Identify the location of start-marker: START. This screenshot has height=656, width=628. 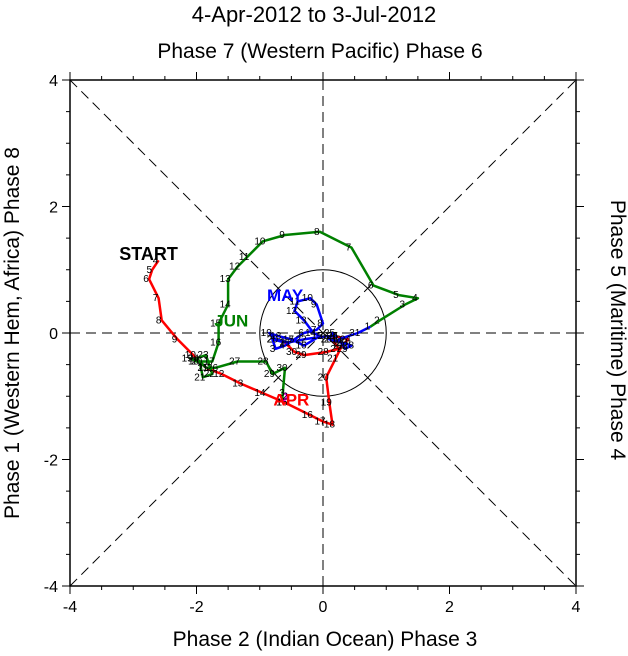
(148, 254).